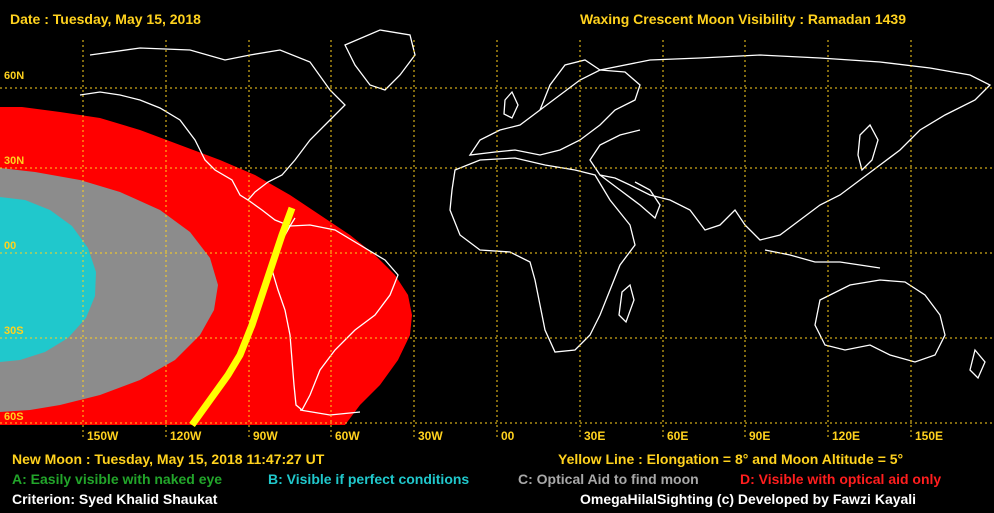  What do you see at coordinates (554, 112) in the screenshot?
I see `europe-coast` at bounding box center [554, 112].